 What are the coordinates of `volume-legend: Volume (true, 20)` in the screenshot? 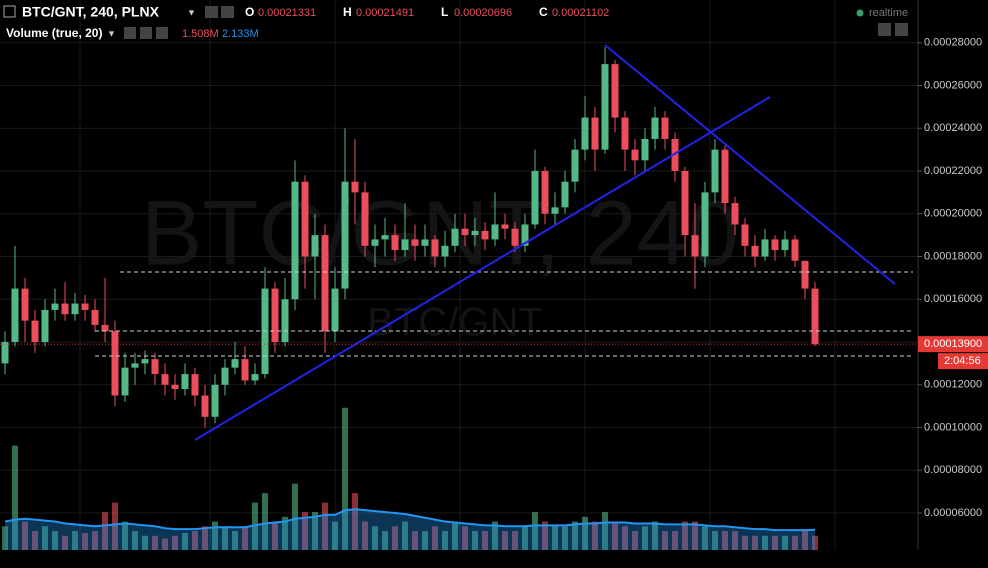 It's located at (54, 33).